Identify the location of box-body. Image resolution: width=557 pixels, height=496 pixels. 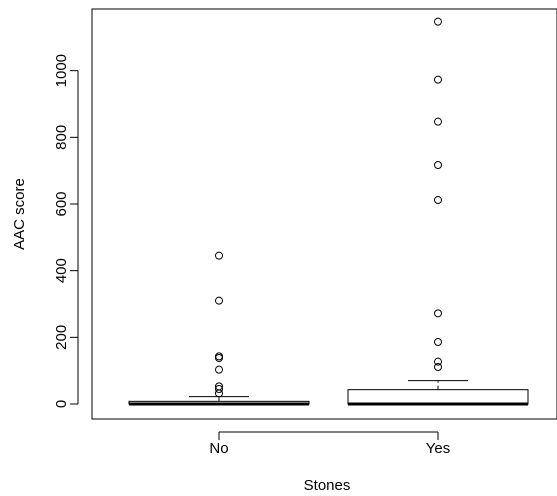
(438, 397).